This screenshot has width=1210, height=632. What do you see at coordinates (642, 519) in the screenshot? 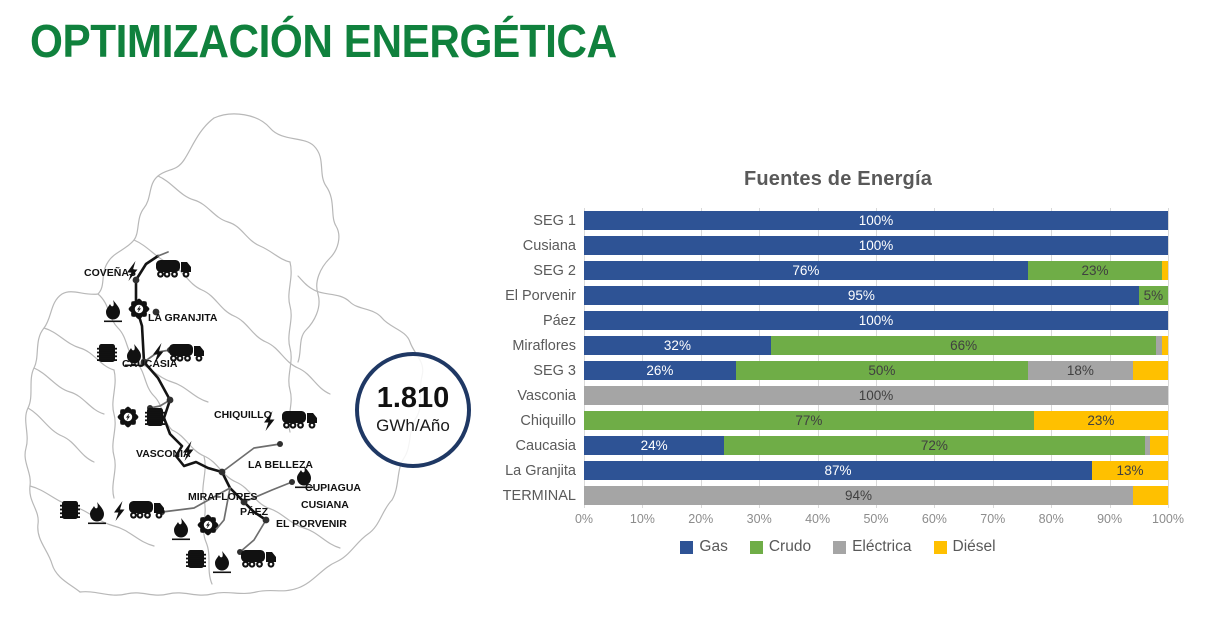
I see `axis-tick: 10%` at bounding box center [642, 519].